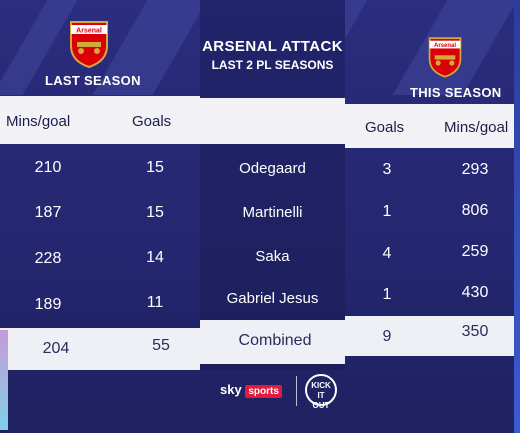 The height and width of the screenshot is (433, 520). What do you see at coordinates (155, 257) in the screenshot?
I see `last-goals: 14` at bounding box center [155, 257].